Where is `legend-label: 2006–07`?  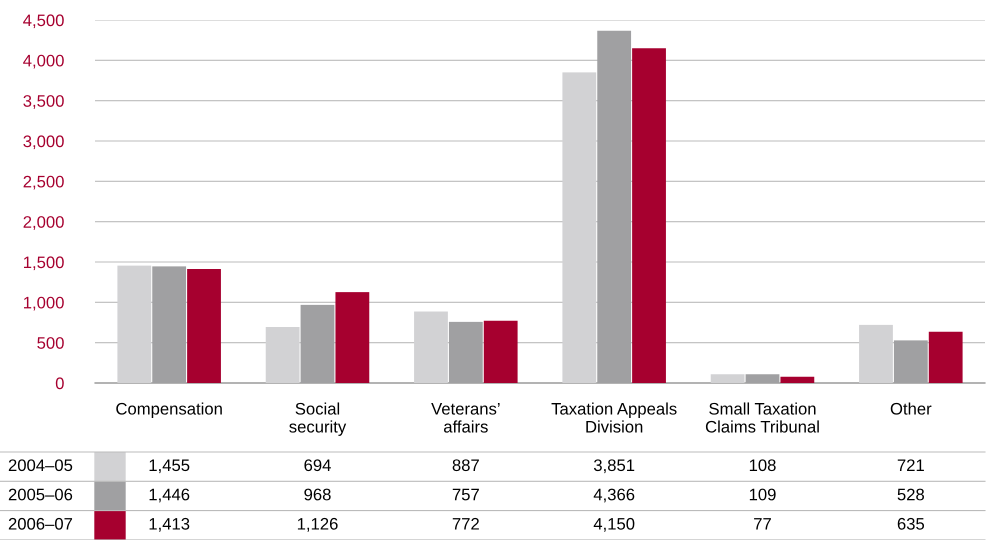
legend-label: 2006–07 is located at coordinates (40, 524).